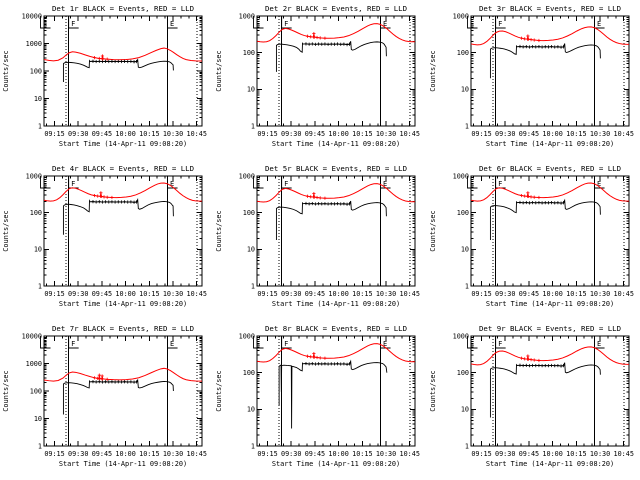 The image size is (640, 480). Describe the element at coordinates (315, 454) in the screenshot. I see `x-tick-label: 09:45` at that location.